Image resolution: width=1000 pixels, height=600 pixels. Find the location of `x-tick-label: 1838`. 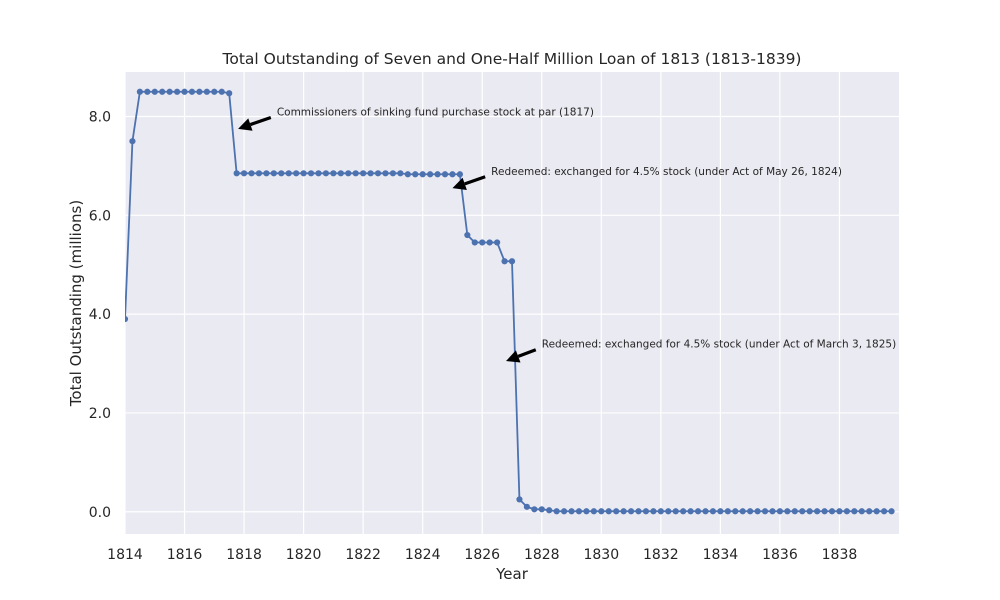

x-tick-label: 1838 is located at coordinates (840, 555).